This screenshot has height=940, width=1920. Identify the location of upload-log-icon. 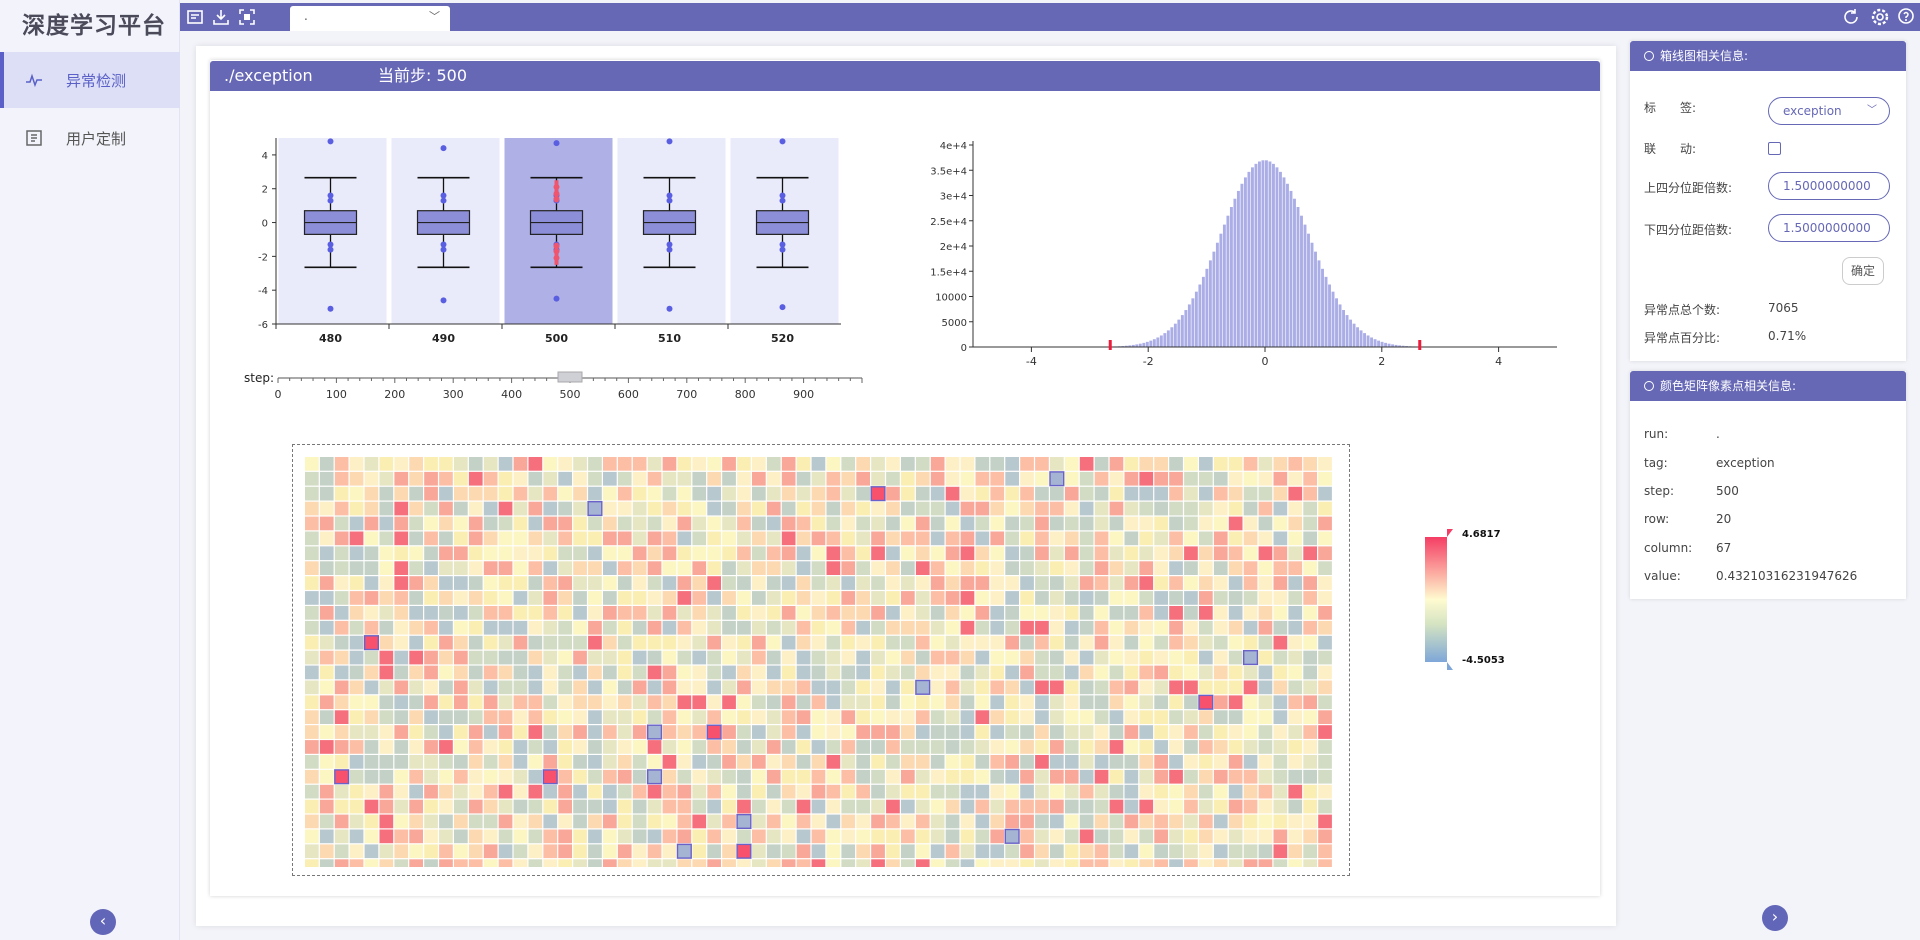
(195, 17).